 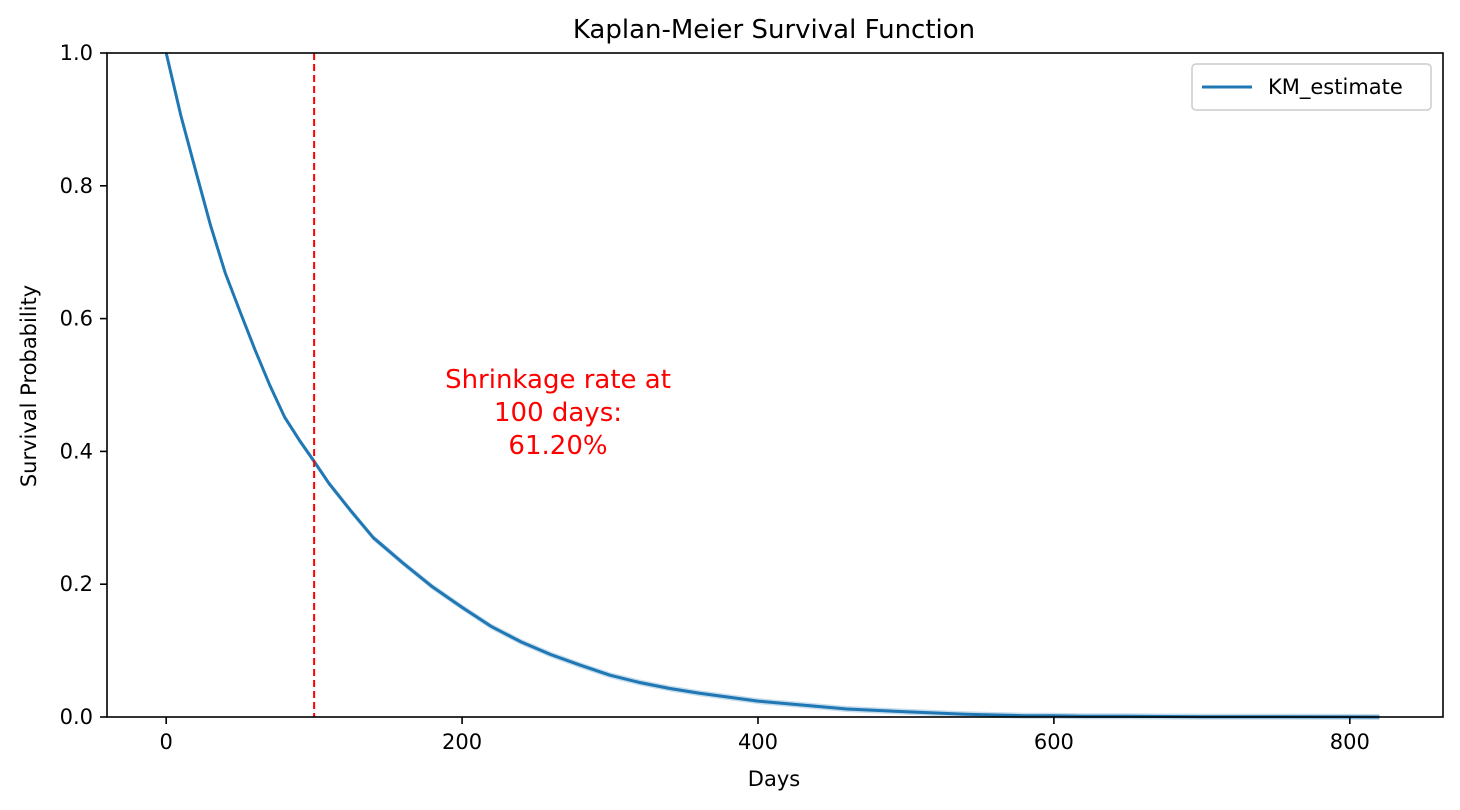 I want to click on x-tick-label: 800, so click(x=1350, y=742).